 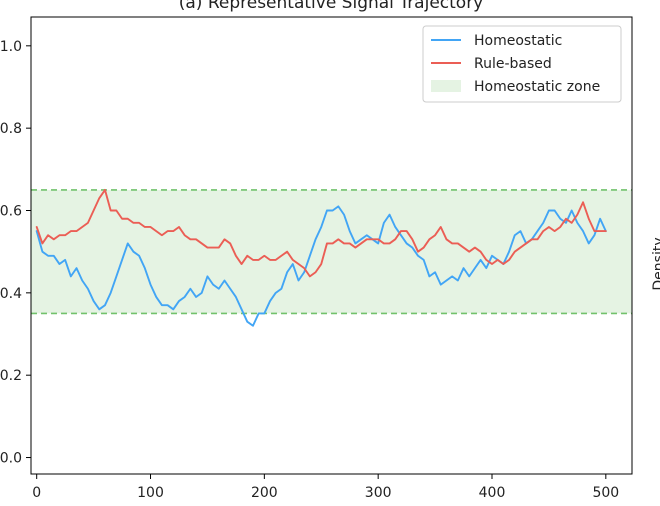 I want to click on y-tick-label: 0.4, so click(x=11, y=294).